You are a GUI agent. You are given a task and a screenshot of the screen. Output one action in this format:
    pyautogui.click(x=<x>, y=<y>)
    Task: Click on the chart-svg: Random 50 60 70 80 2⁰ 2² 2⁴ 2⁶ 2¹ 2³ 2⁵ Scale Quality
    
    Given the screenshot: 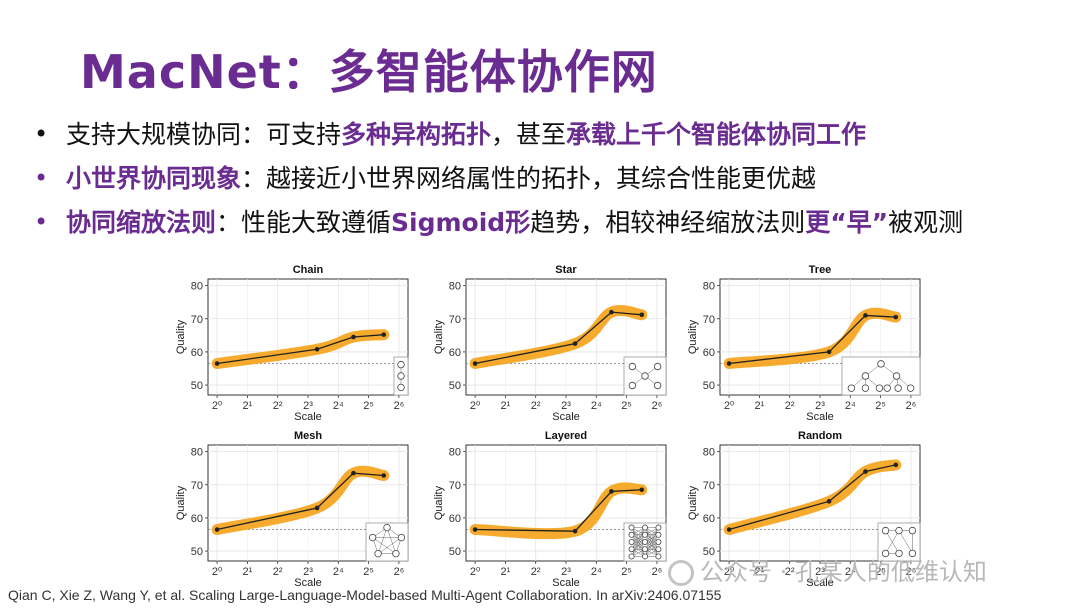 What is the action you would take?
    pyautogui.click(x=804, y=509)
    